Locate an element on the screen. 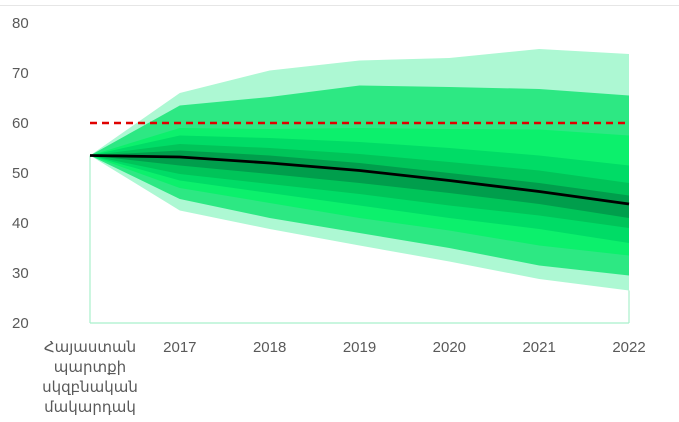 Image resolution: width=679 pixels, height=422 pixels. x-tick-label: 2022 is located at coordinates (628, 347).